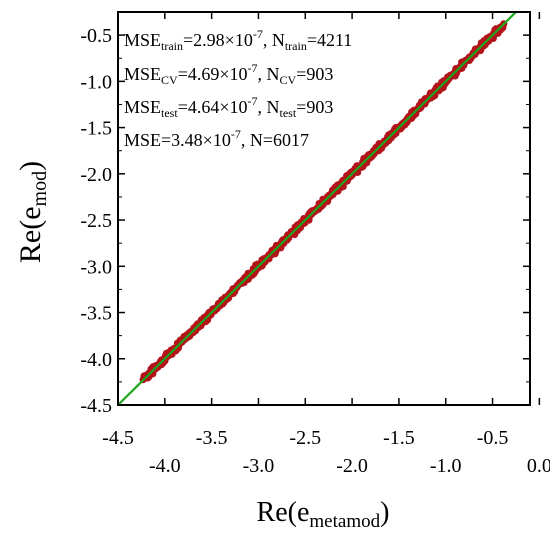  Describe the element at coordinates (96, 175) in the screenshot. I see `y-tick-label: -2.0` at that location.